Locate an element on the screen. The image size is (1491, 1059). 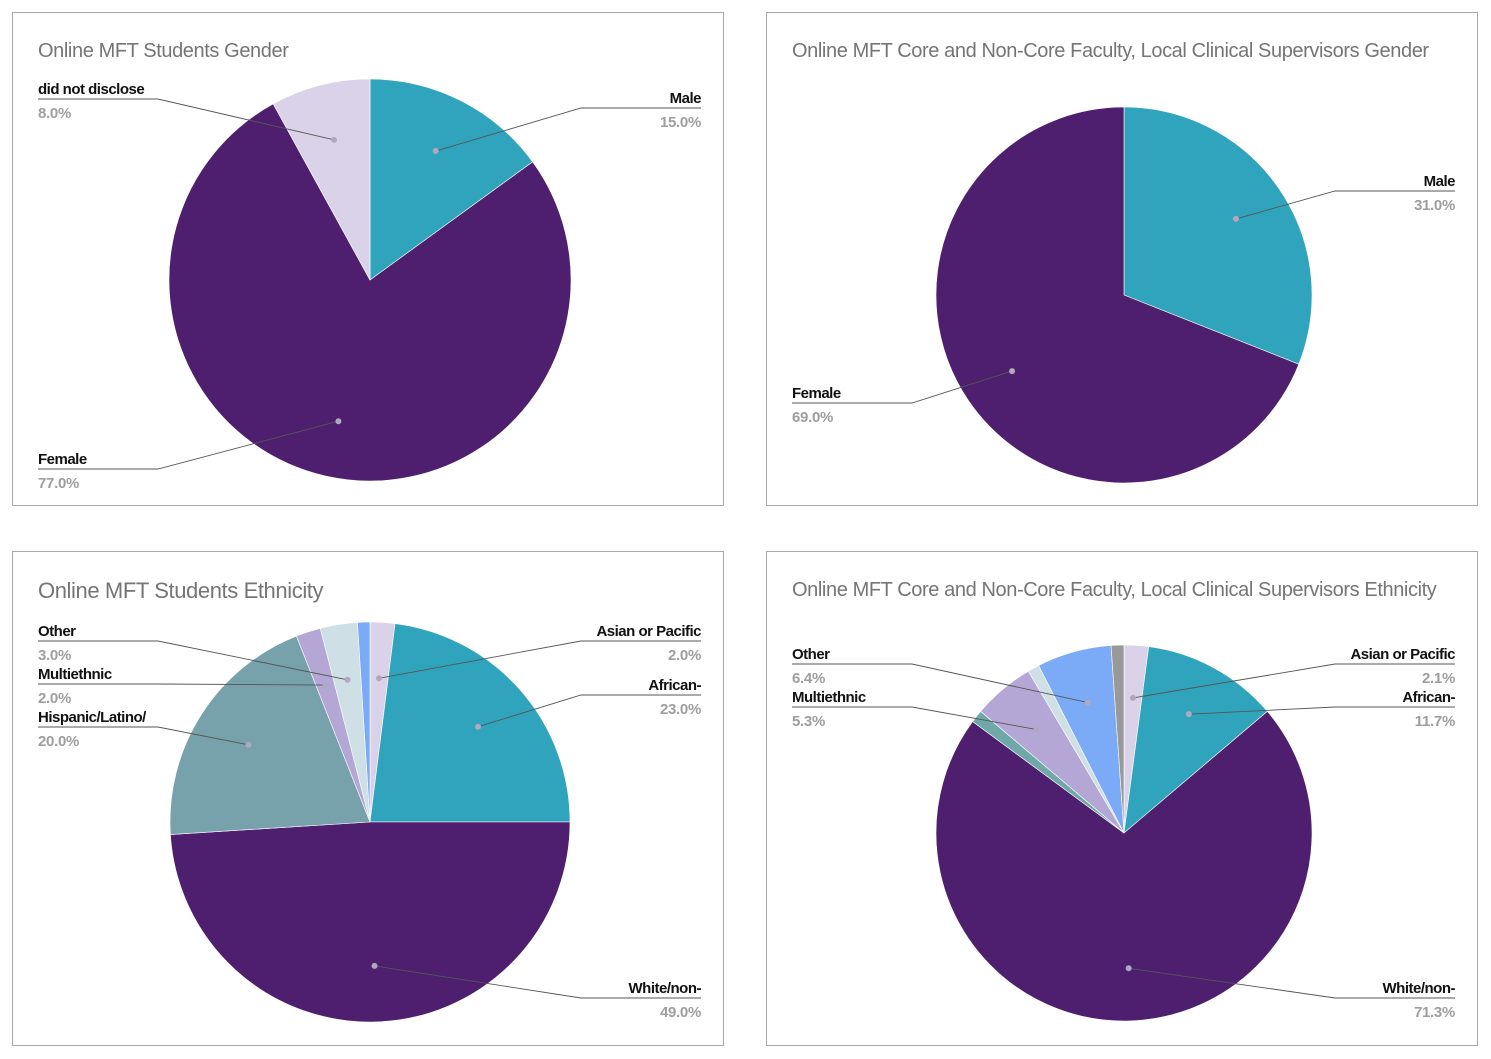
slice-value-label: 6.4% is located at coordinates (808, 678).